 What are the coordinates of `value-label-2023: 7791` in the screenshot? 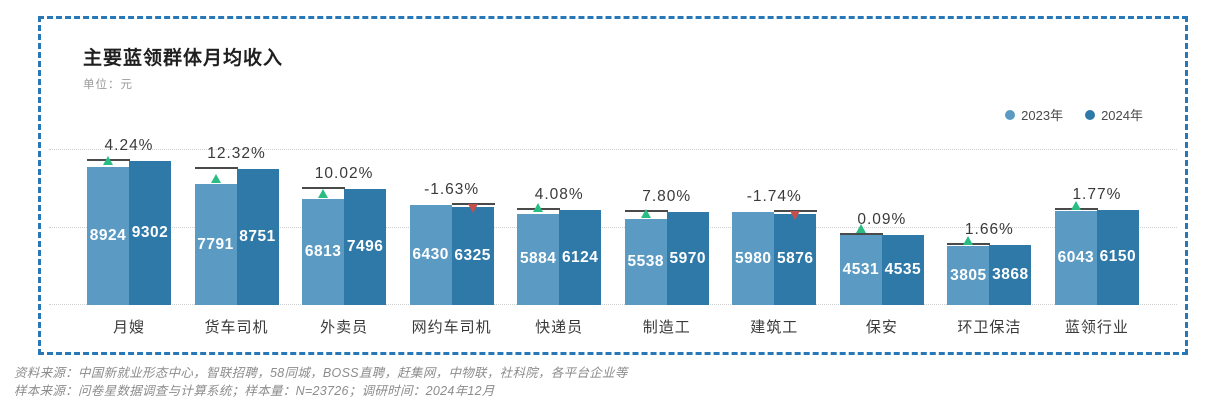 It's located at (215, 244).